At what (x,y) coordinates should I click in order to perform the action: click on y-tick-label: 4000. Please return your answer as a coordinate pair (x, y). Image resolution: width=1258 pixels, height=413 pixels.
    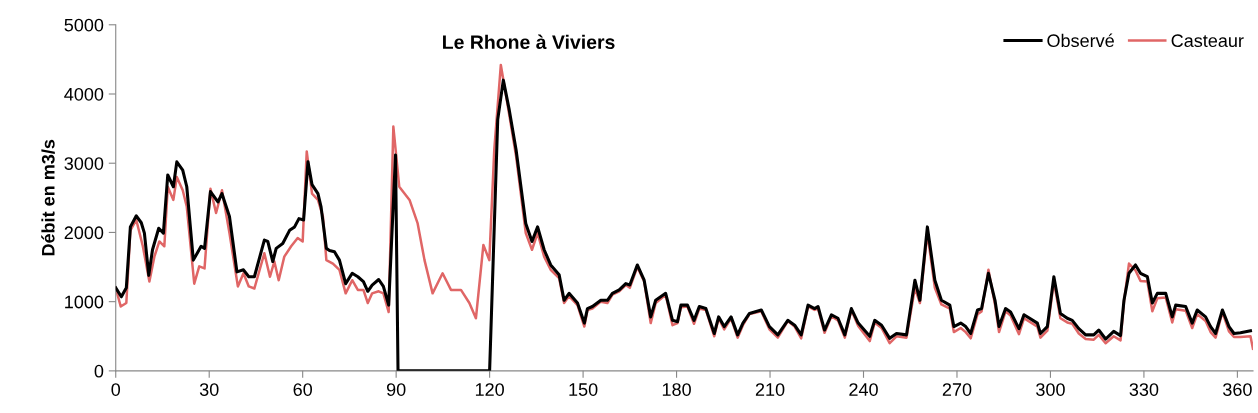
    Looking at the image, I should click on (84, 94).